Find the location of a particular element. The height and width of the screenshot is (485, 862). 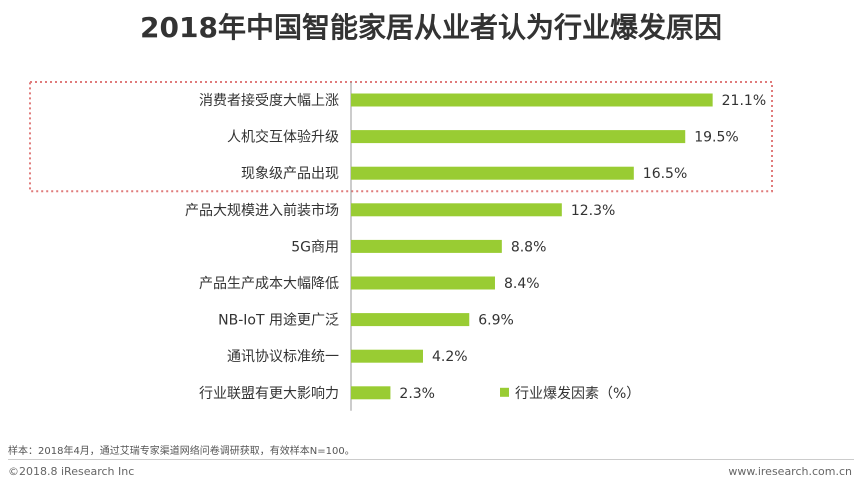

value-label: 8.4% is located at coordinates (522, 284).